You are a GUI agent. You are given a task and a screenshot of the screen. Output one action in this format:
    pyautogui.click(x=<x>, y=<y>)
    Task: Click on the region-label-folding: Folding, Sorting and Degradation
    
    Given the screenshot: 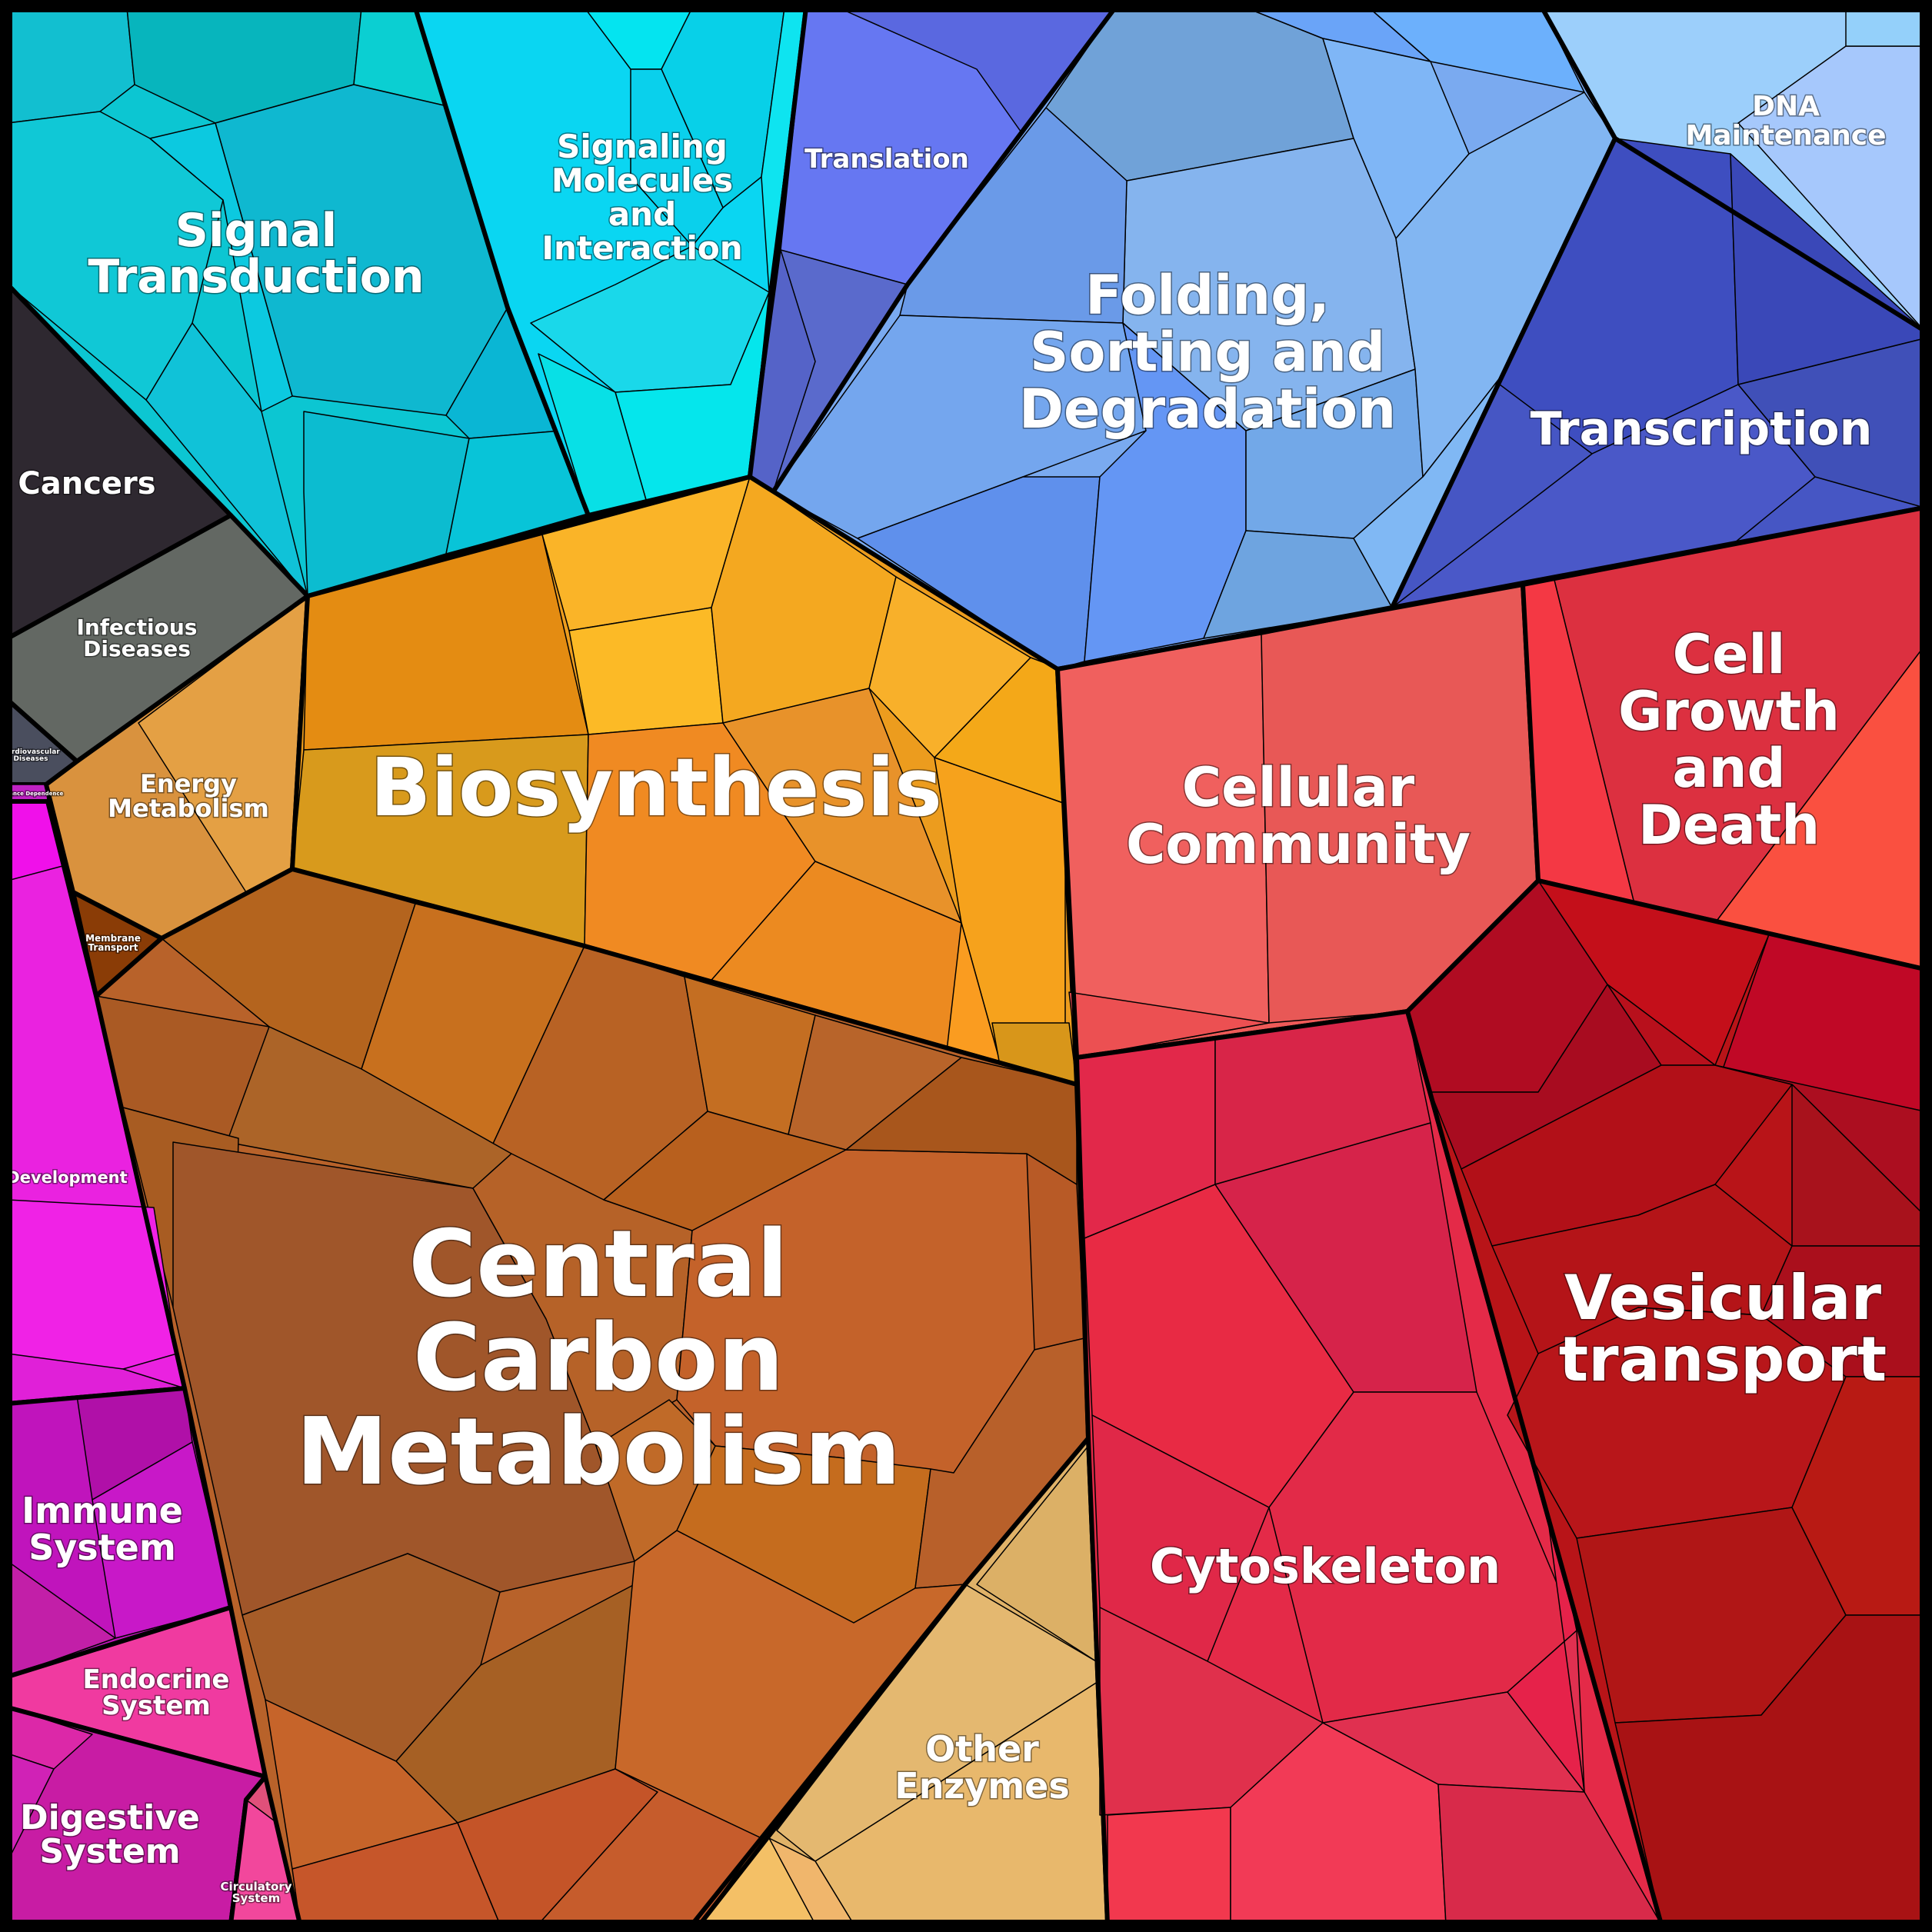 What is the action you would take?
    pyautogui.click(x=1207, y=352)
    